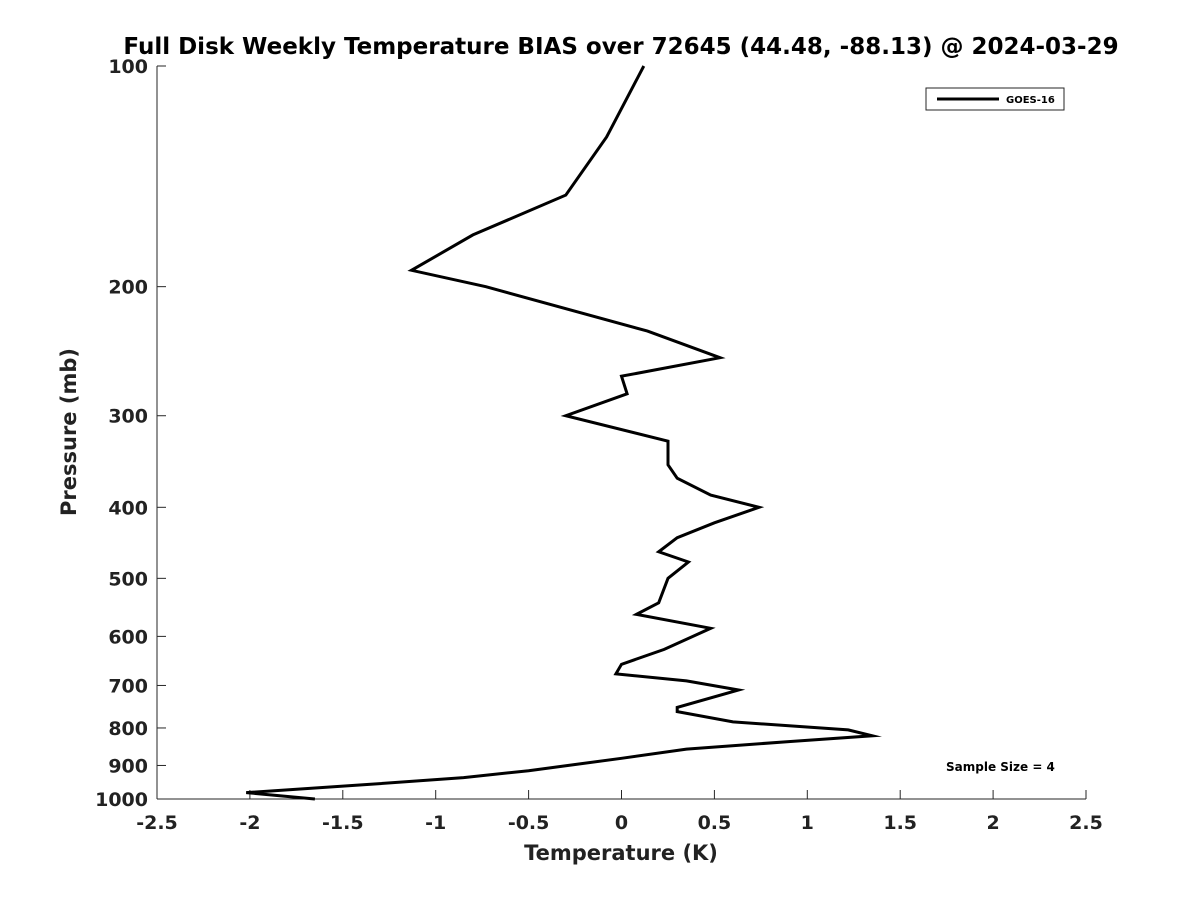 Image resolution: width=1200 pixels, height=900 pixels. Describe the element at coordinates (69, 432) in the screenshot. I see `y-axis-label: Pressure (mb)` at that location.